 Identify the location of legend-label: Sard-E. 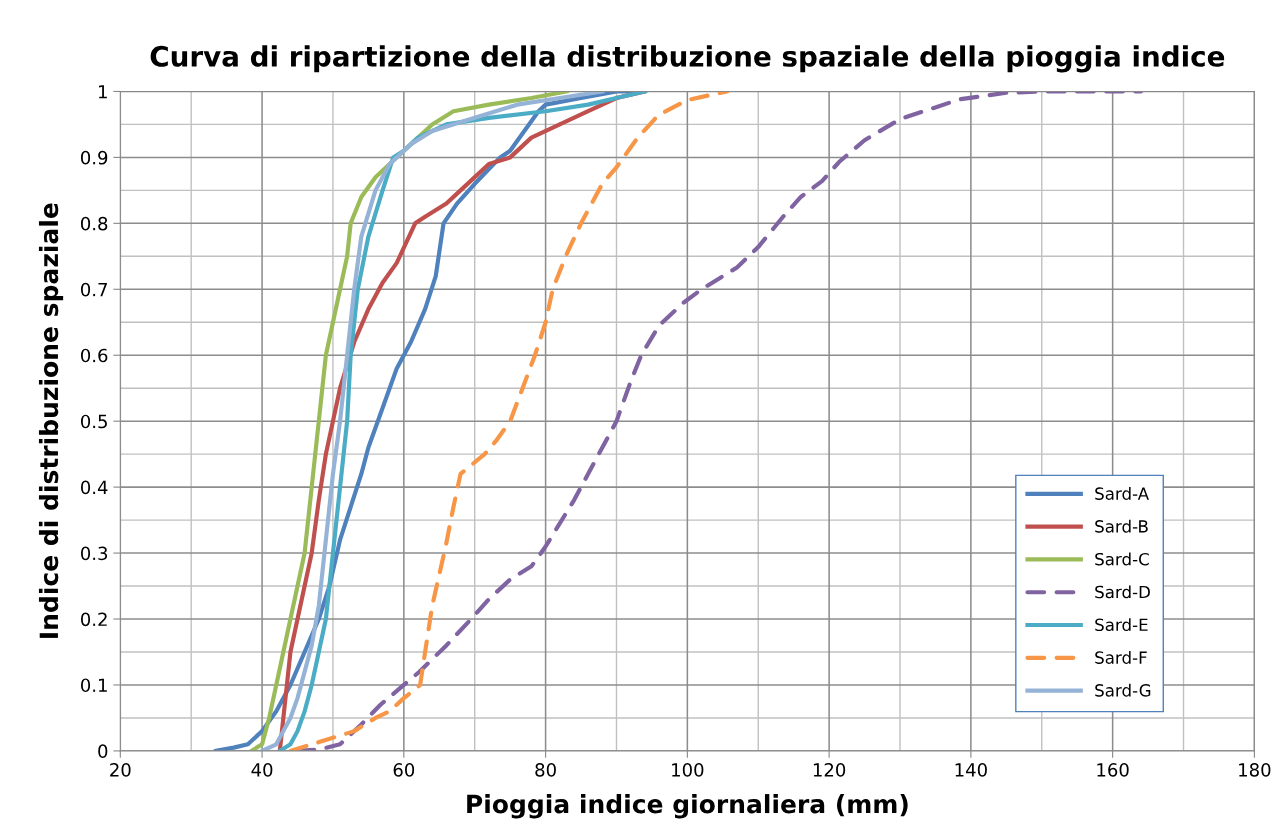
(1121, 625).